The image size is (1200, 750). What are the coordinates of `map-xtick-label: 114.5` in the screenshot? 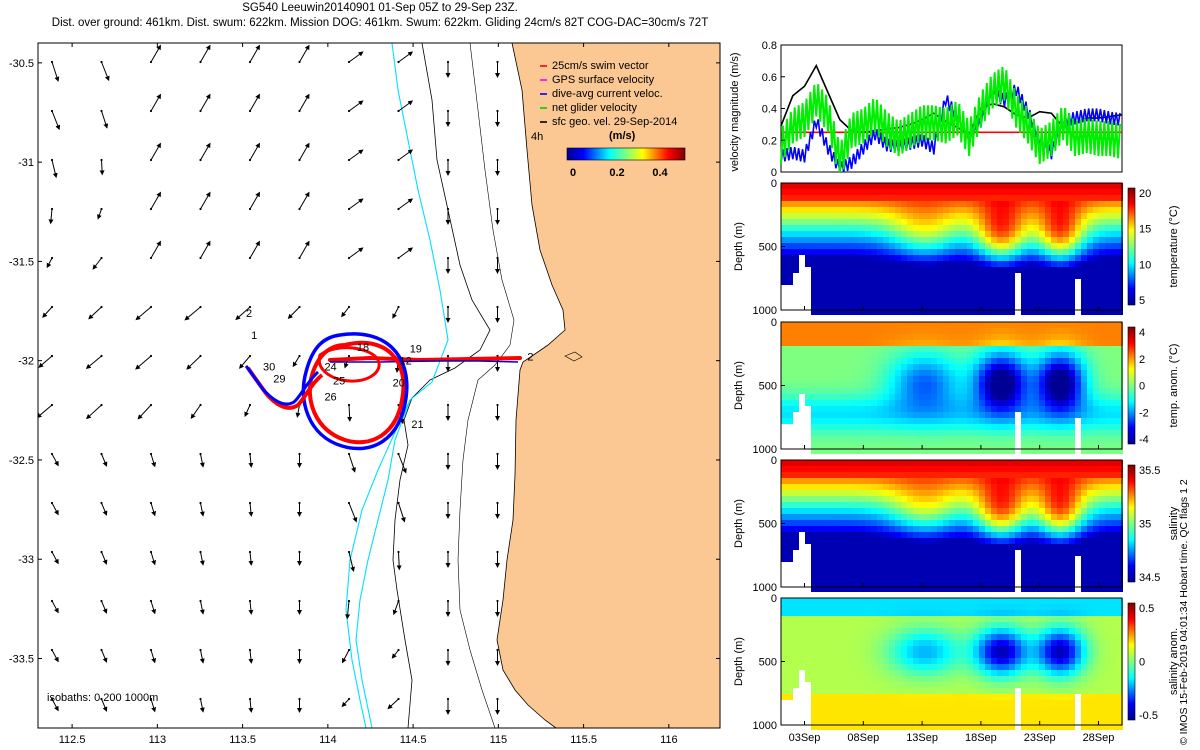 It's located at (413, 740).